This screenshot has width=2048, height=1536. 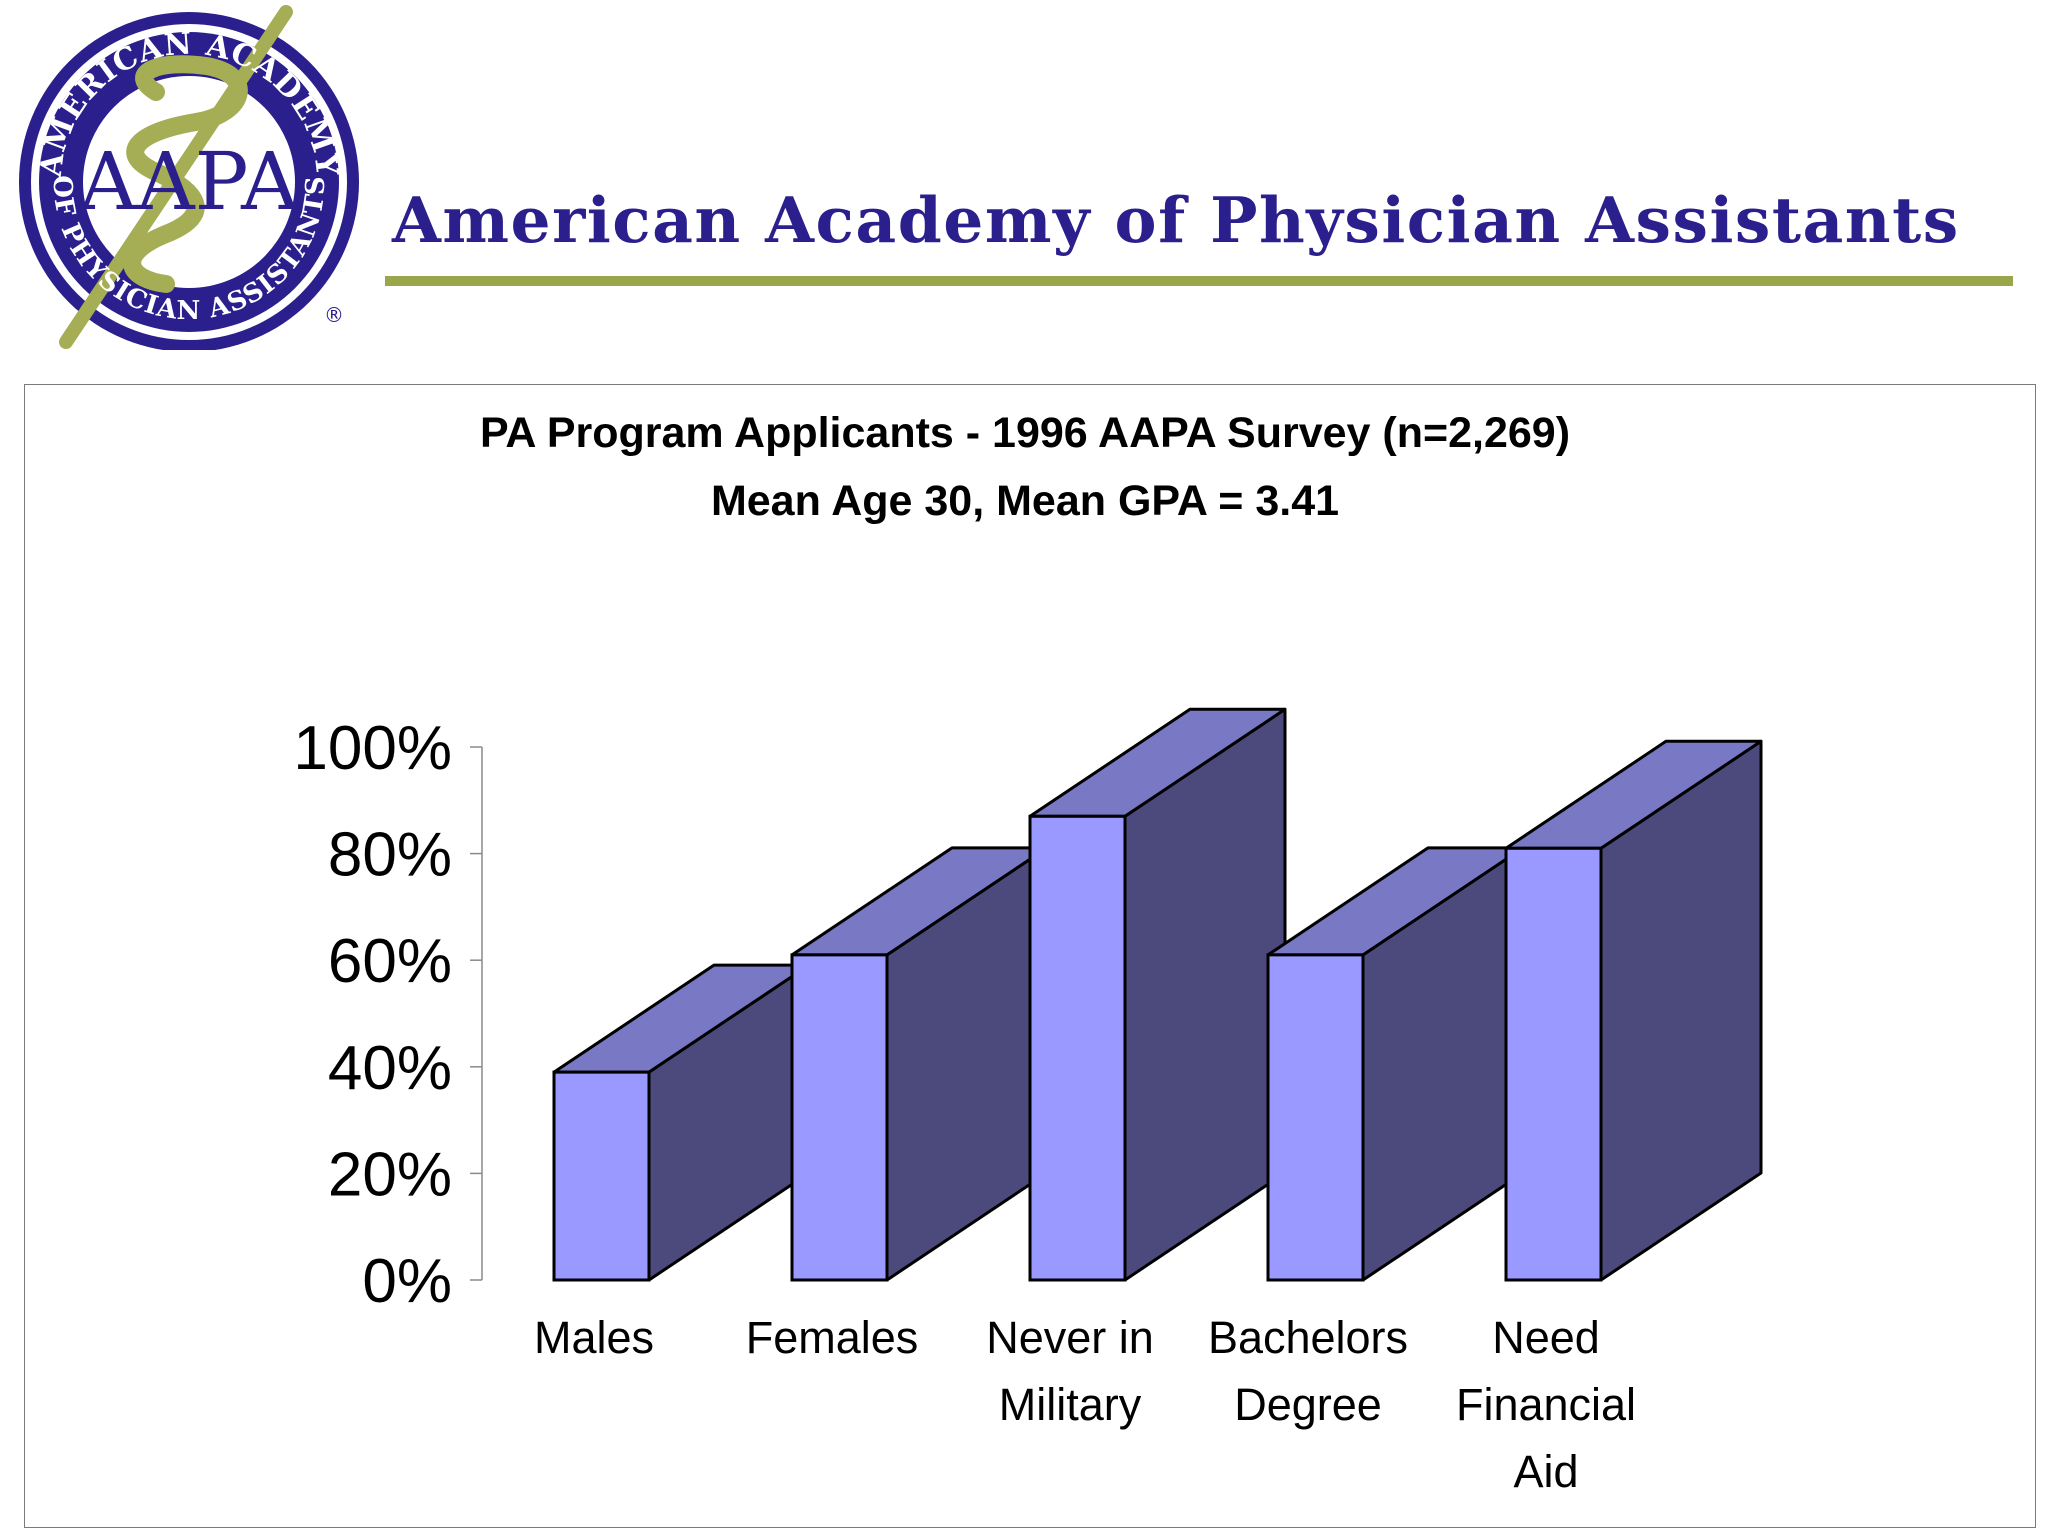 What do you see at coordinates (189, 181) in the screenshot?
I see `logo-center-text: AAPA` at bounding box center [189, 181].